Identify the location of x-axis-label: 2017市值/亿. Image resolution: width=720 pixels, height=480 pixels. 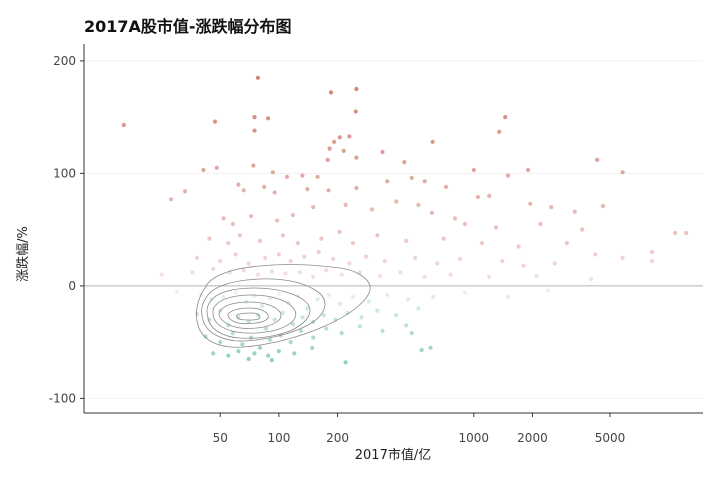
(393, 455).